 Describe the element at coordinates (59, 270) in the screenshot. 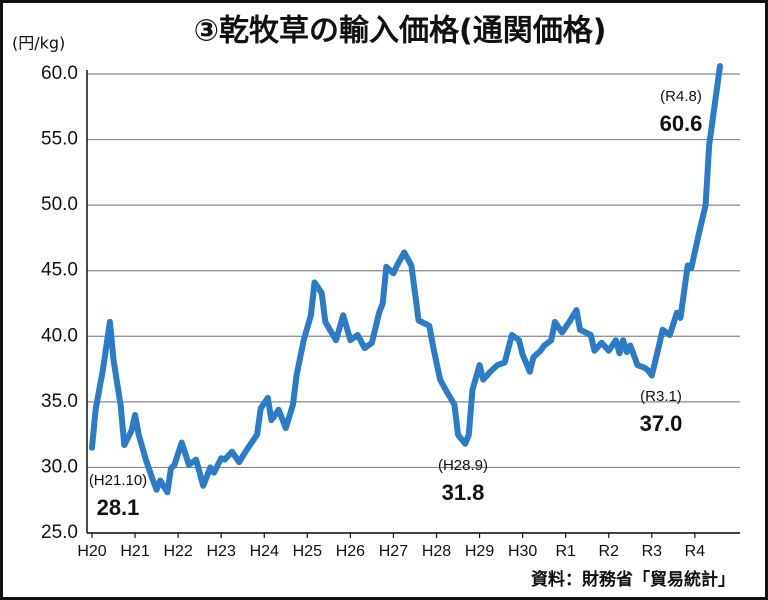

I see `y-tick-label: 45.0` at that location.